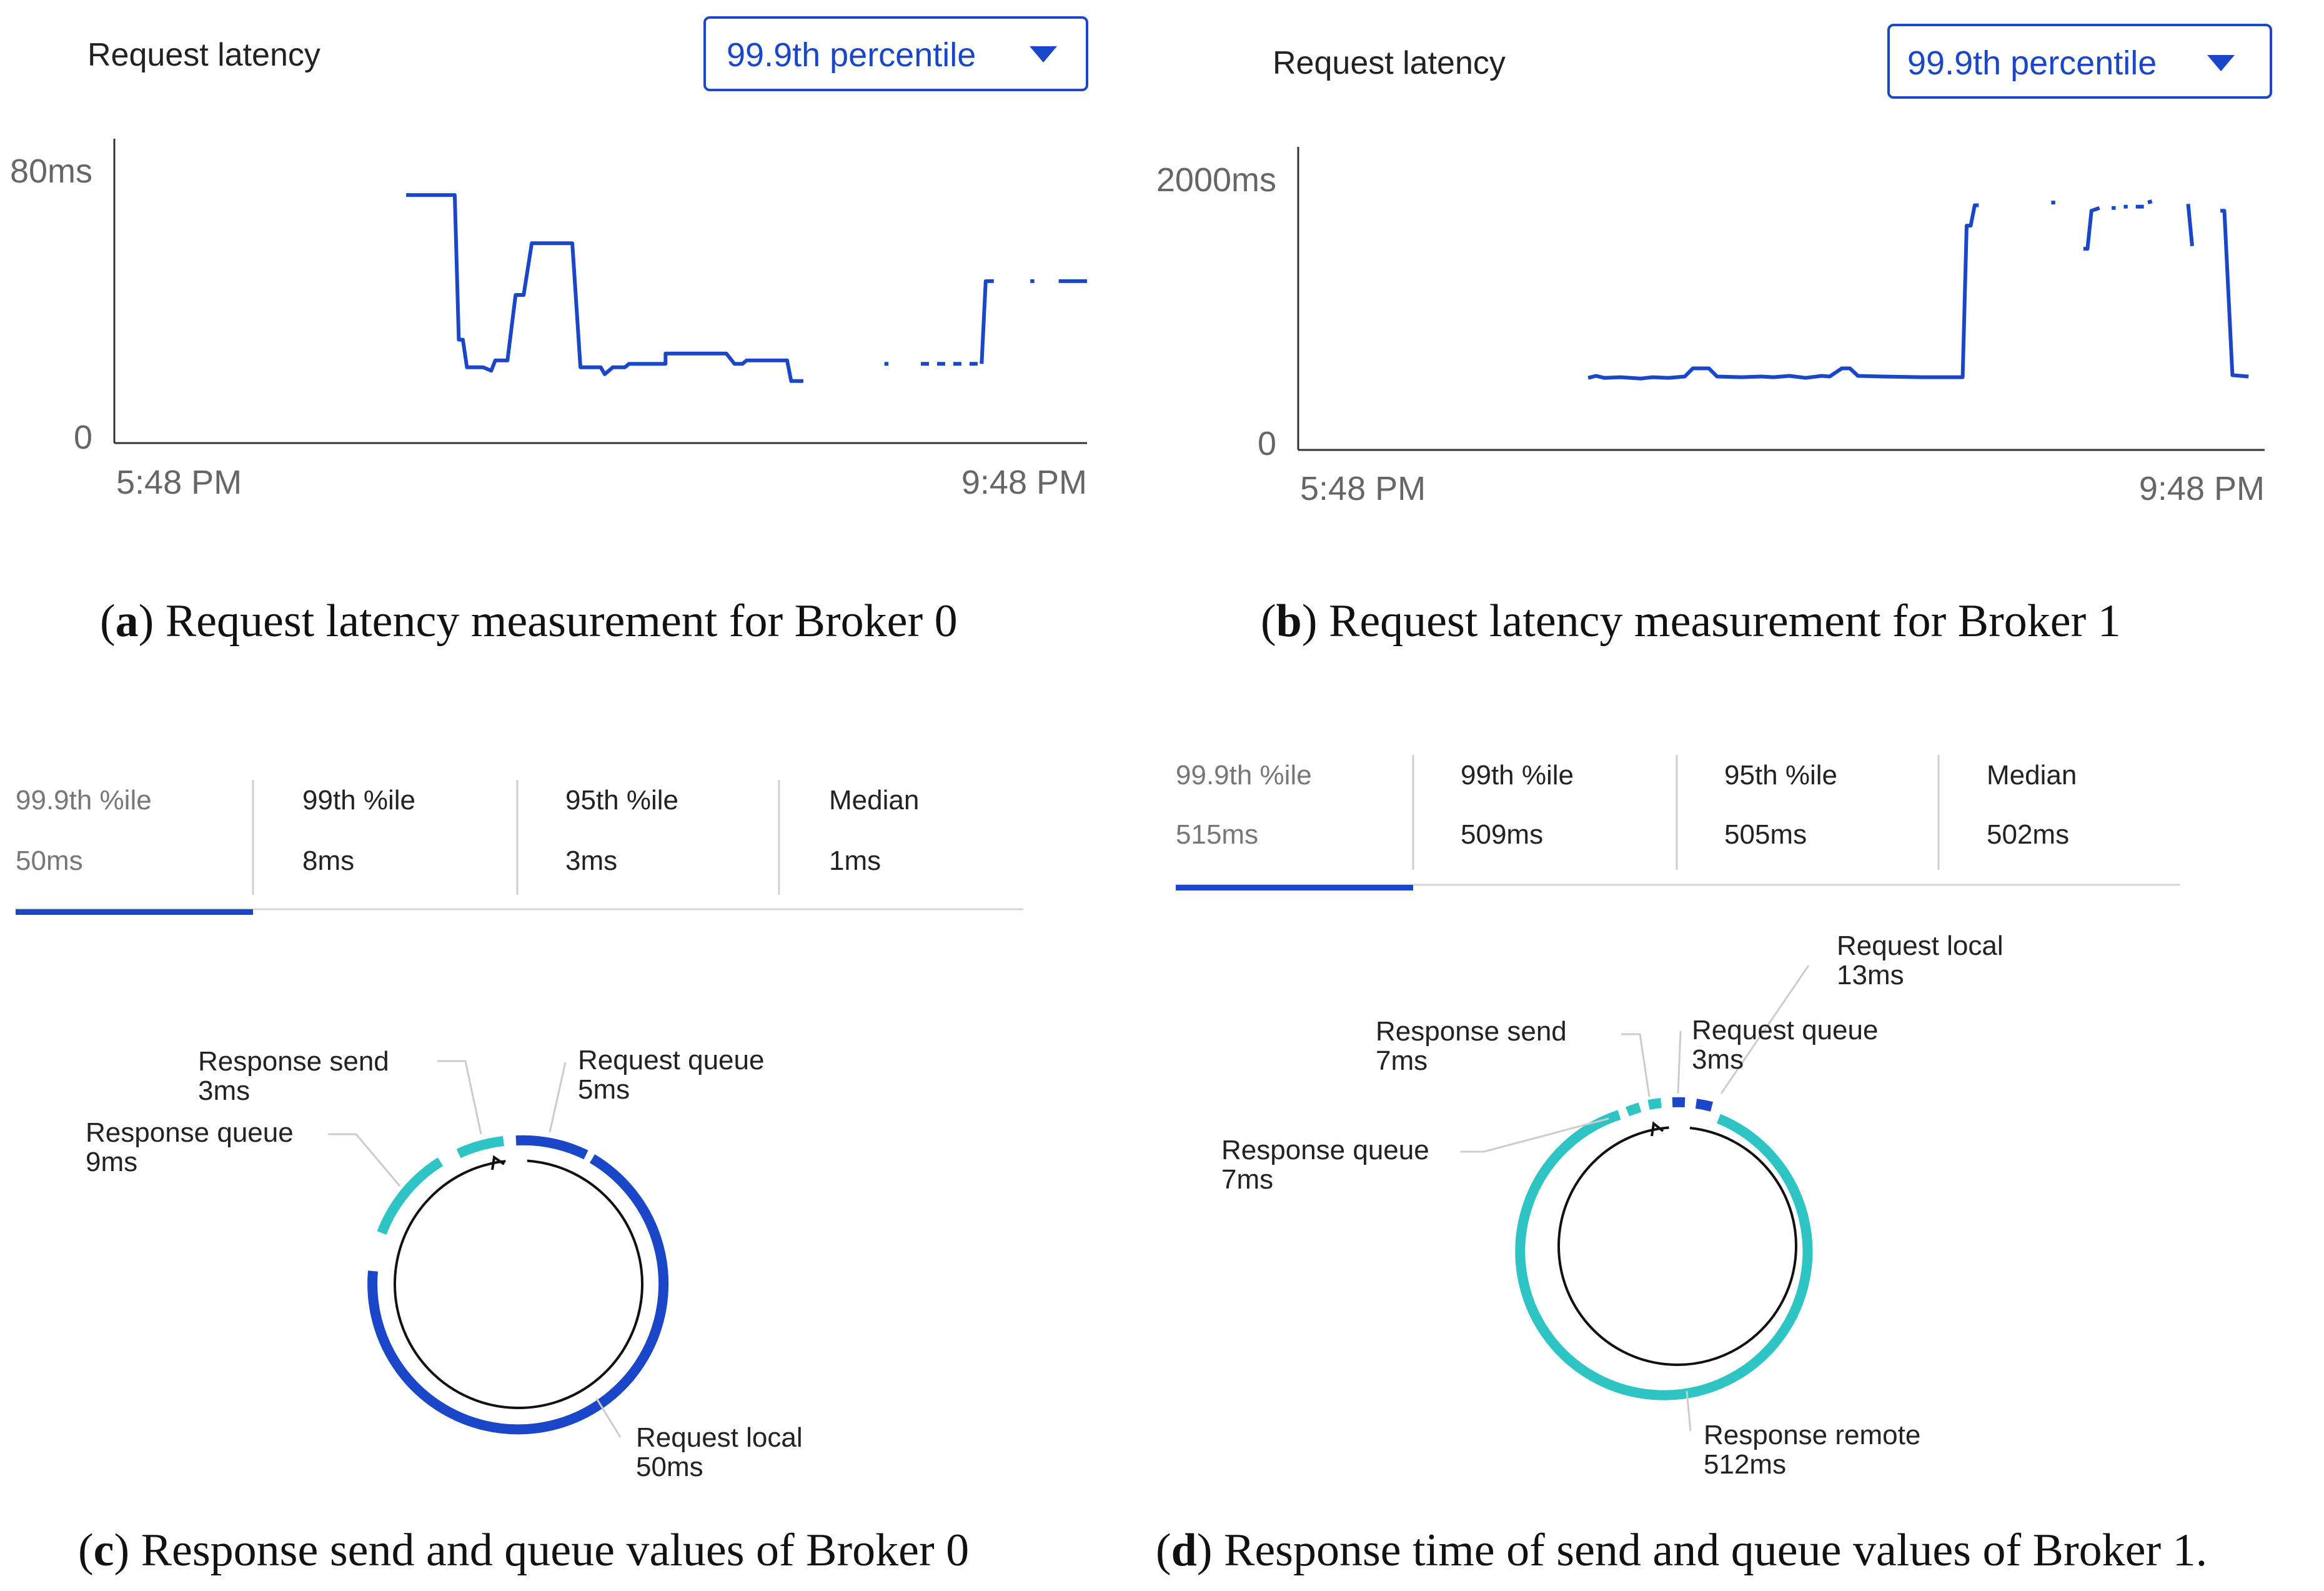 The width and height of the screenshot is (2324, 1591). What do you see at coordinates (2032, 775) in the screenshot?
I see `panel-d-tab-label: Median` at bounding box center [2032, 775].